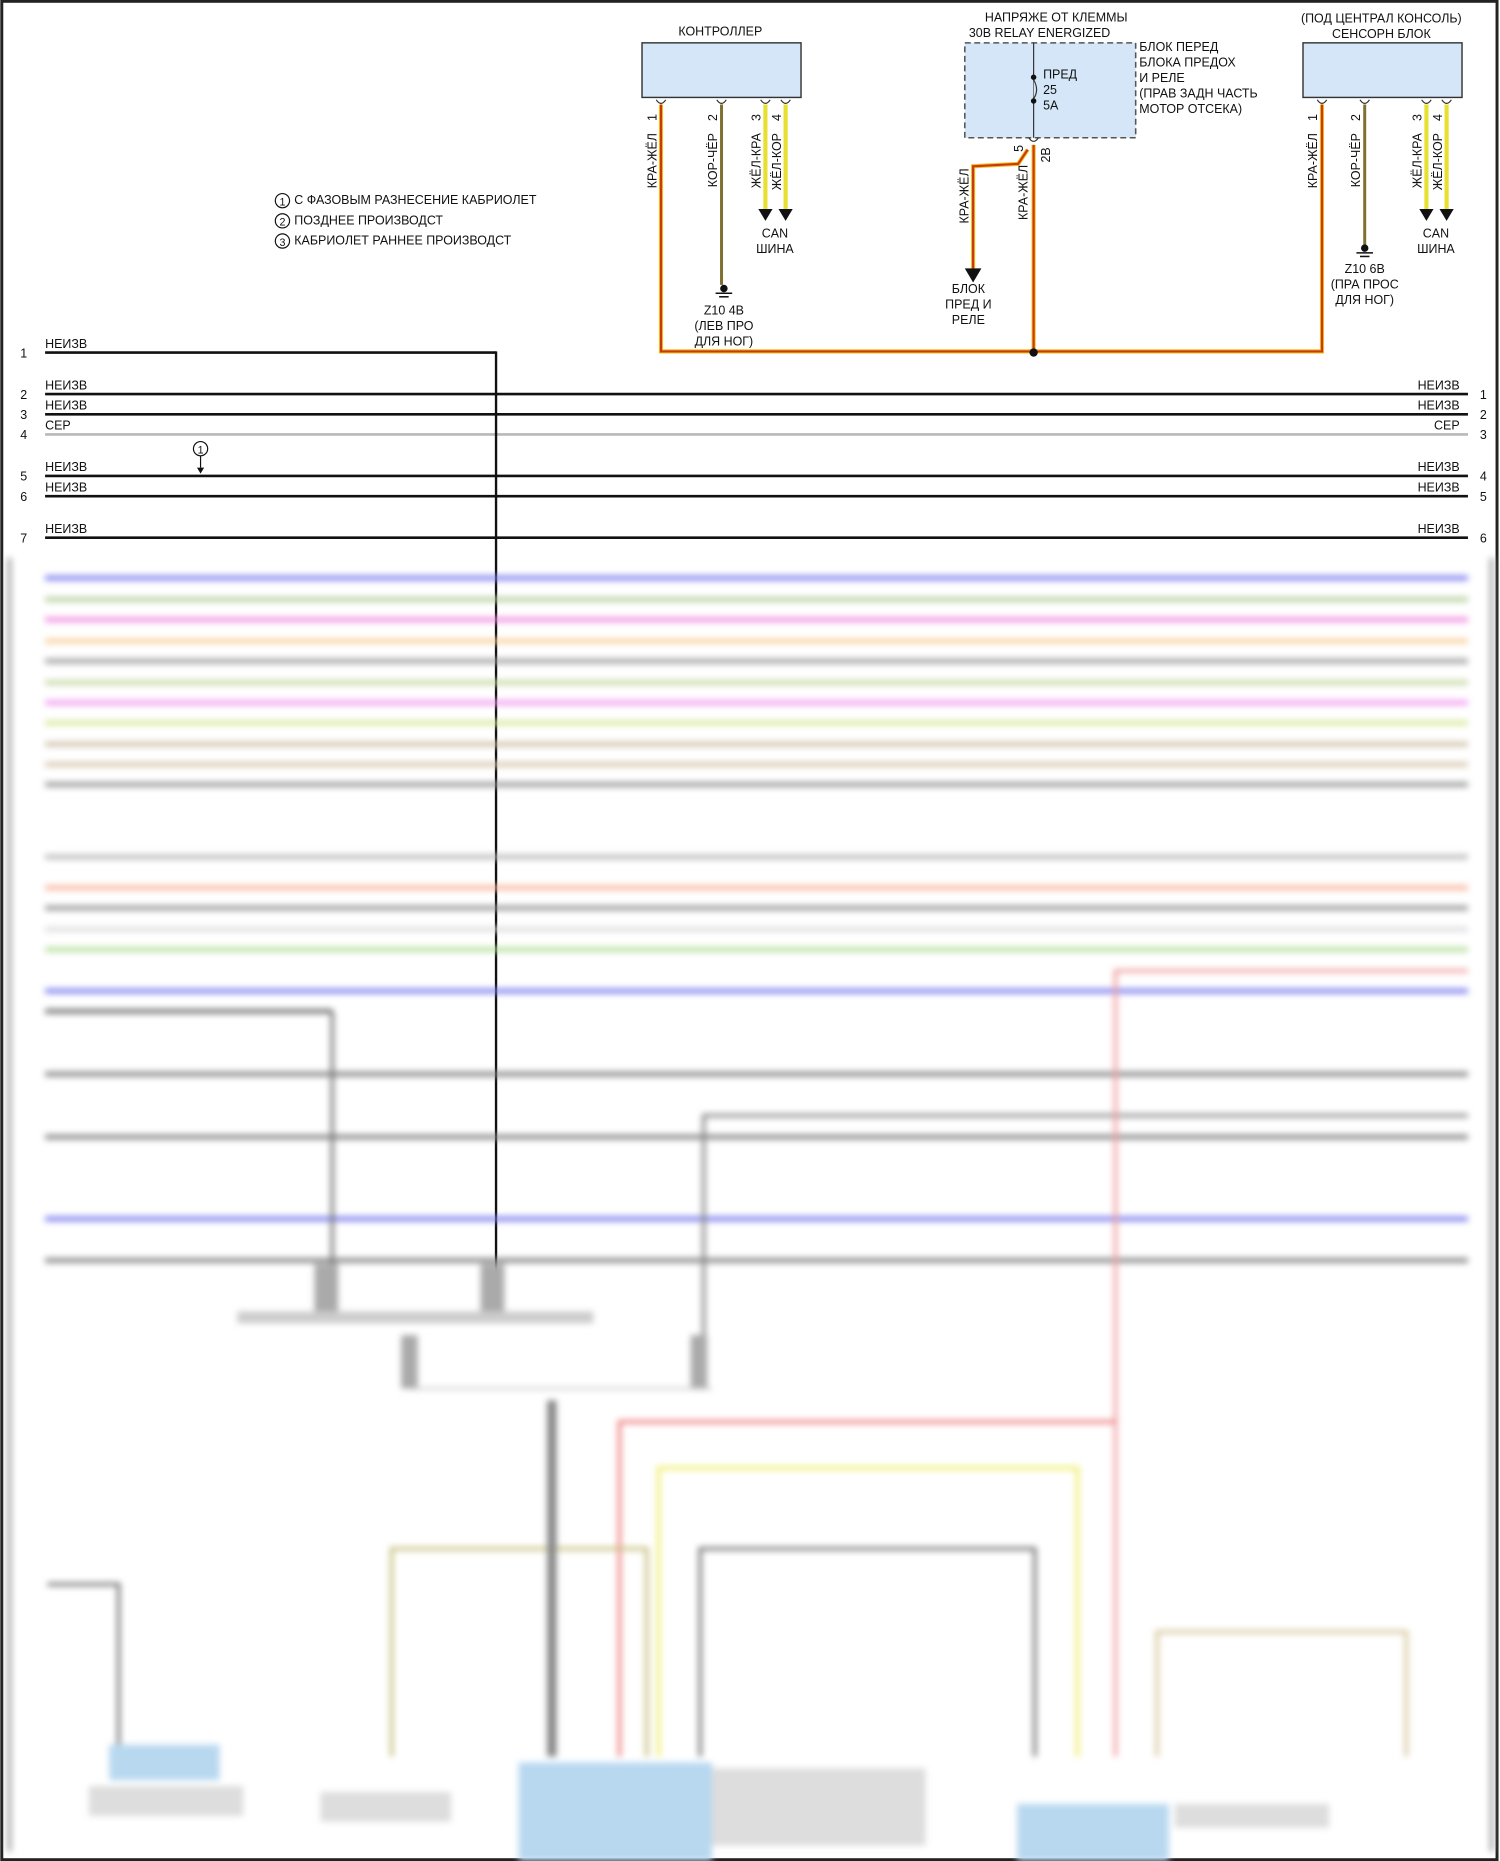  Describe the element at coordinates (1483, 538) in the screenshot. I see `row-number-right: 6` at that location.